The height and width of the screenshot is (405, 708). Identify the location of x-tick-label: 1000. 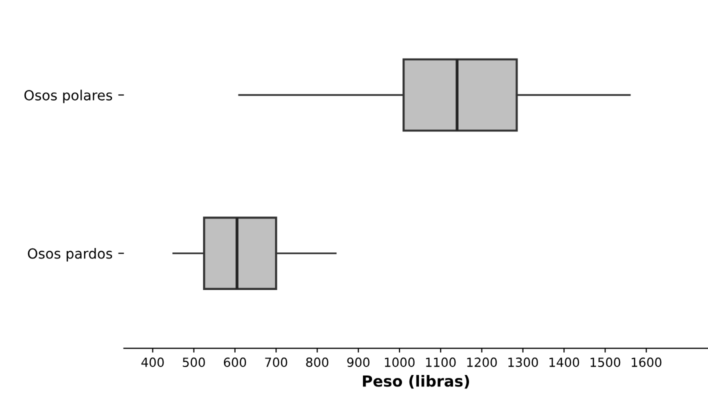
(399, 363).